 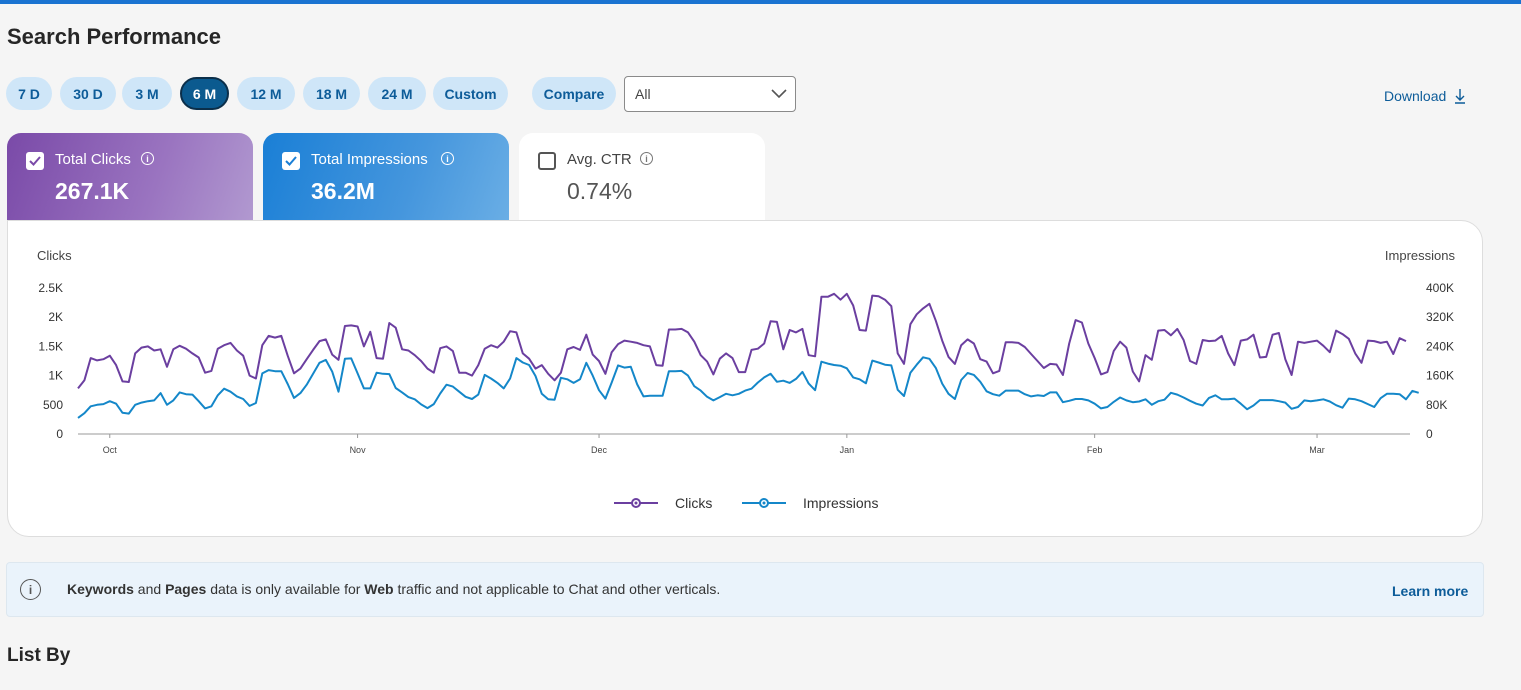 What do you see at coordinates (693, 503) in the screenshot?
I see `legend-label-clicks: Clicks` at bounding box center [693, 503].